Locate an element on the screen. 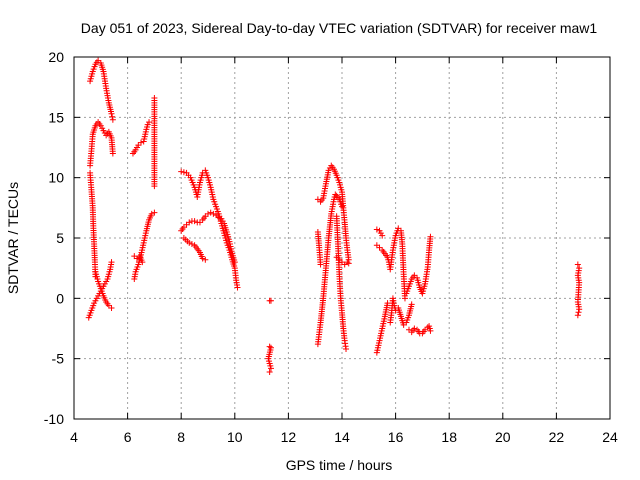 The height and width of the screenshot is (480, 640). x-tick-label: 24 is located at coordinates (610, 437).